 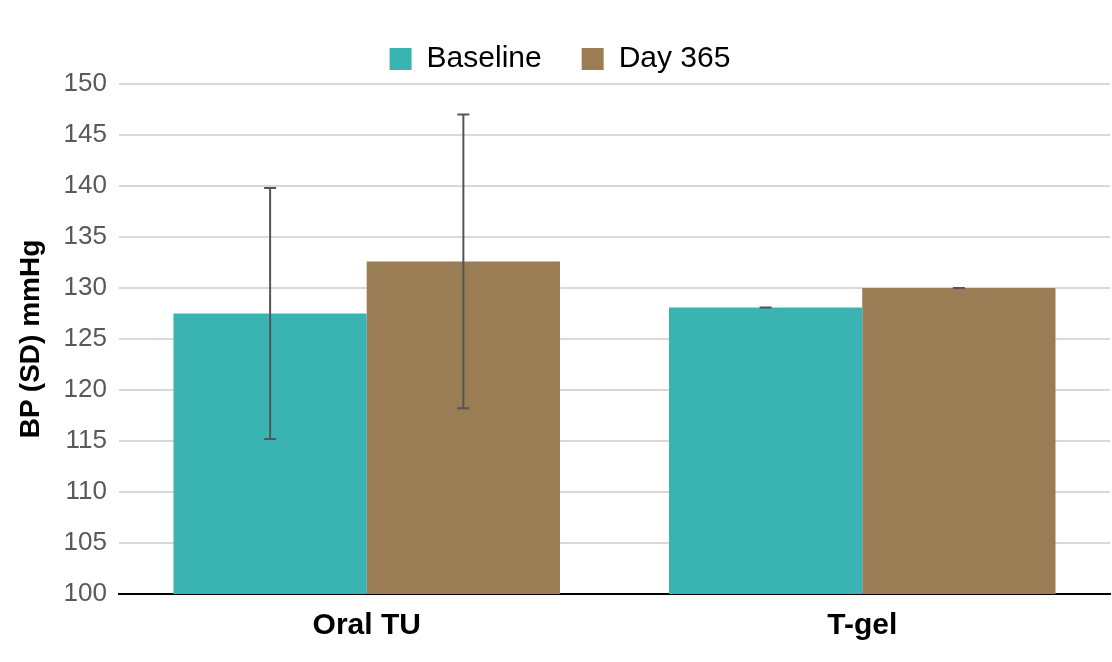 I want to click on legend-label: Day 365, so click(x=674, y=57).